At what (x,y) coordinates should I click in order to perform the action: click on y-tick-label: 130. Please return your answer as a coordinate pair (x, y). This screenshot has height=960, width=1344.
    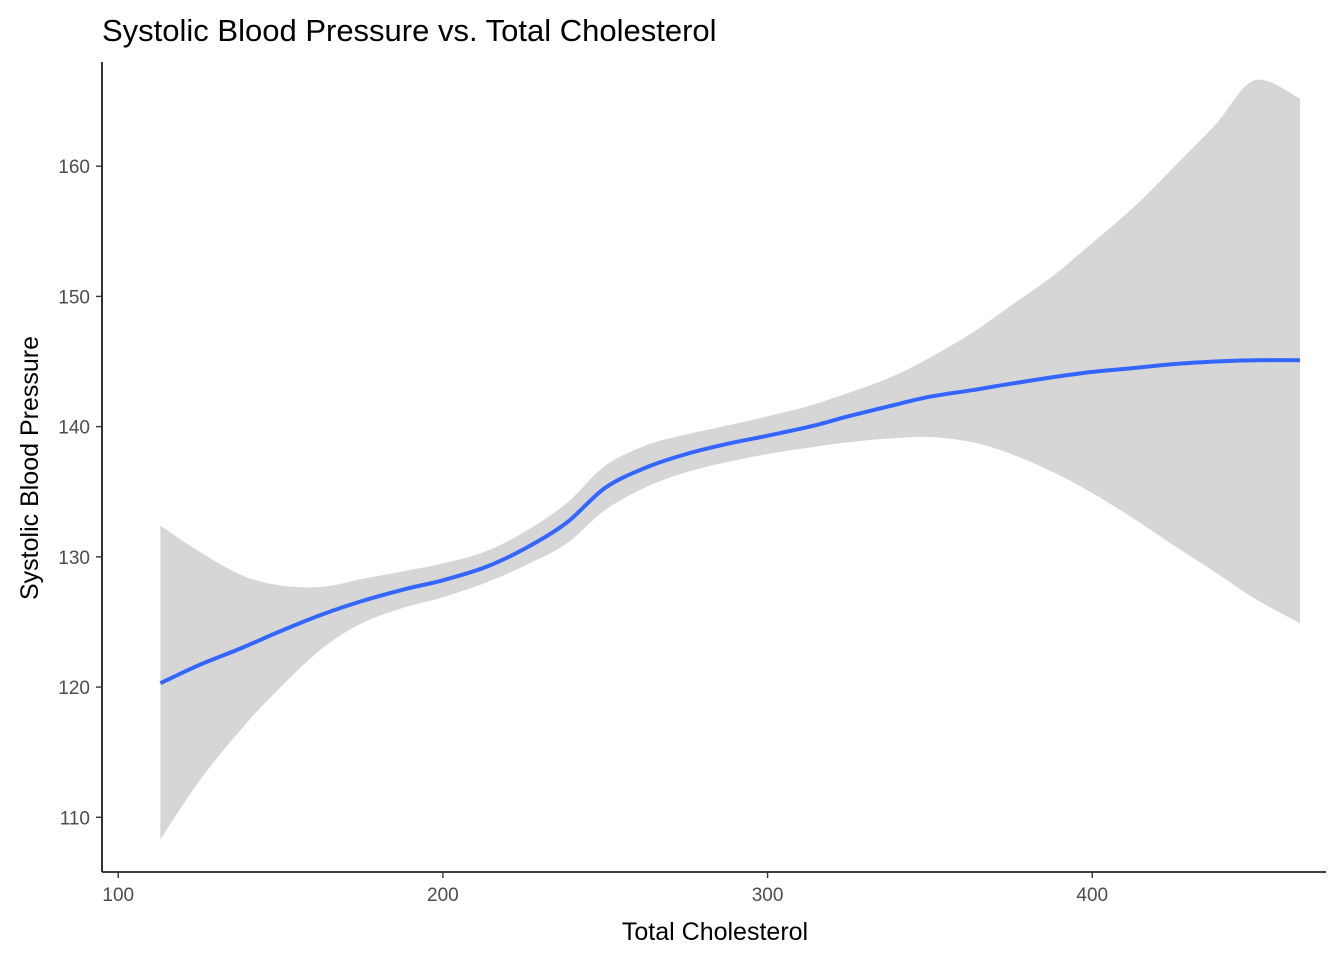
    Looking at the image, I should click on (74, 558).